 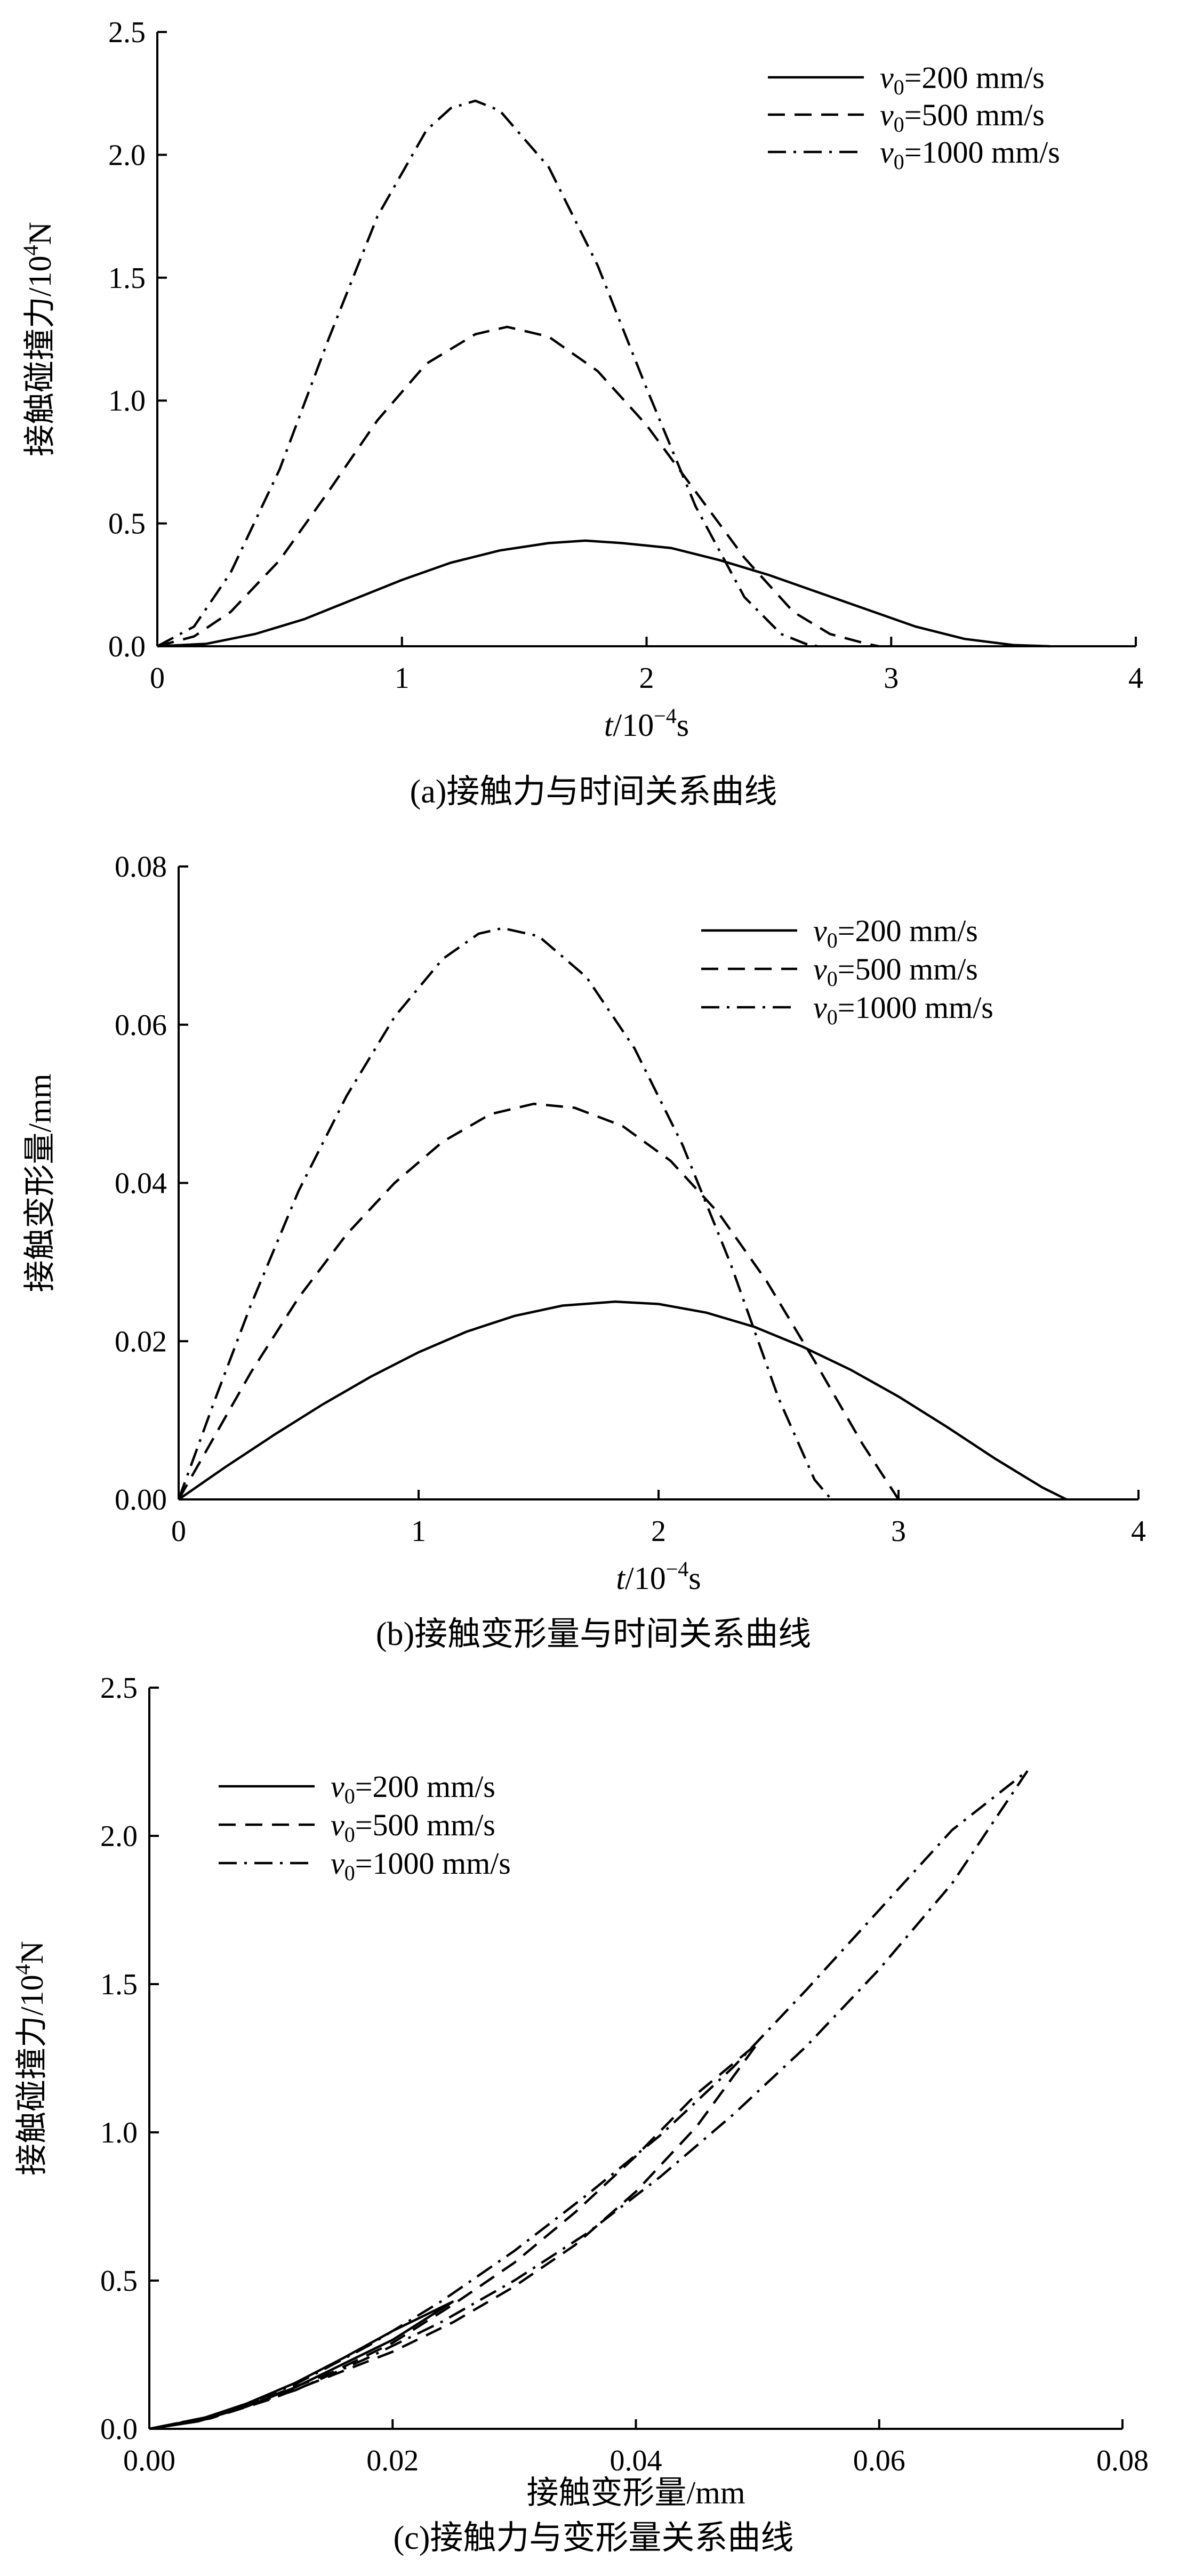 I want to click on x-tick-label: 0.02, so click(x=392, y=2461).